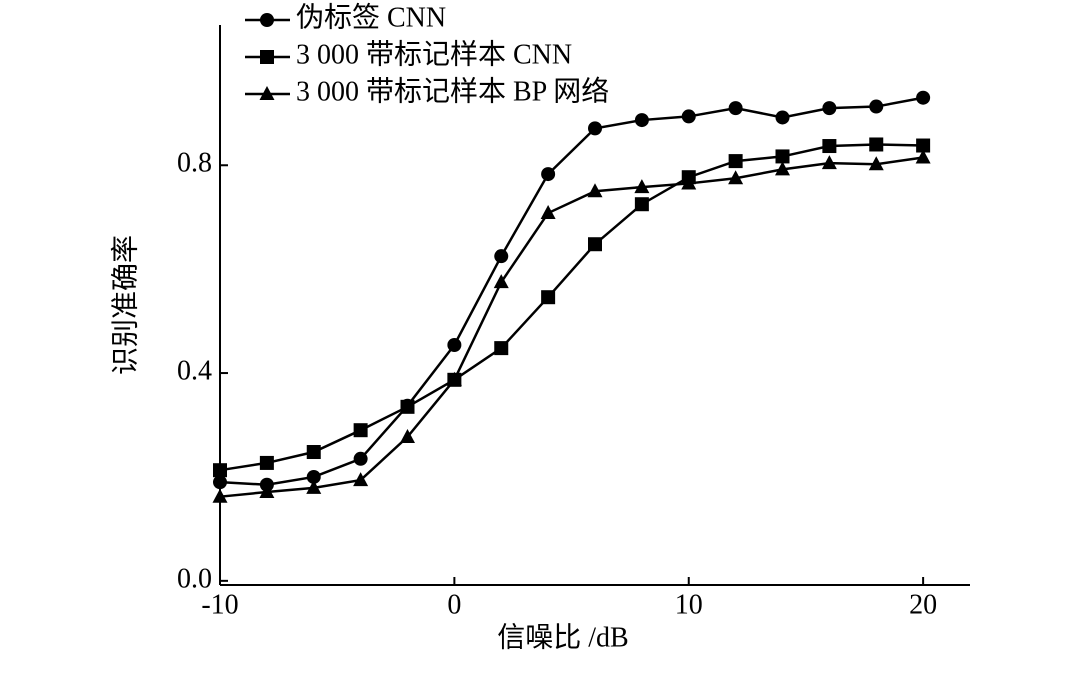 This screenshot has width=1080, height=680. I want to click on x-axis-label: 信噪比 /dB, so click(562, 637).